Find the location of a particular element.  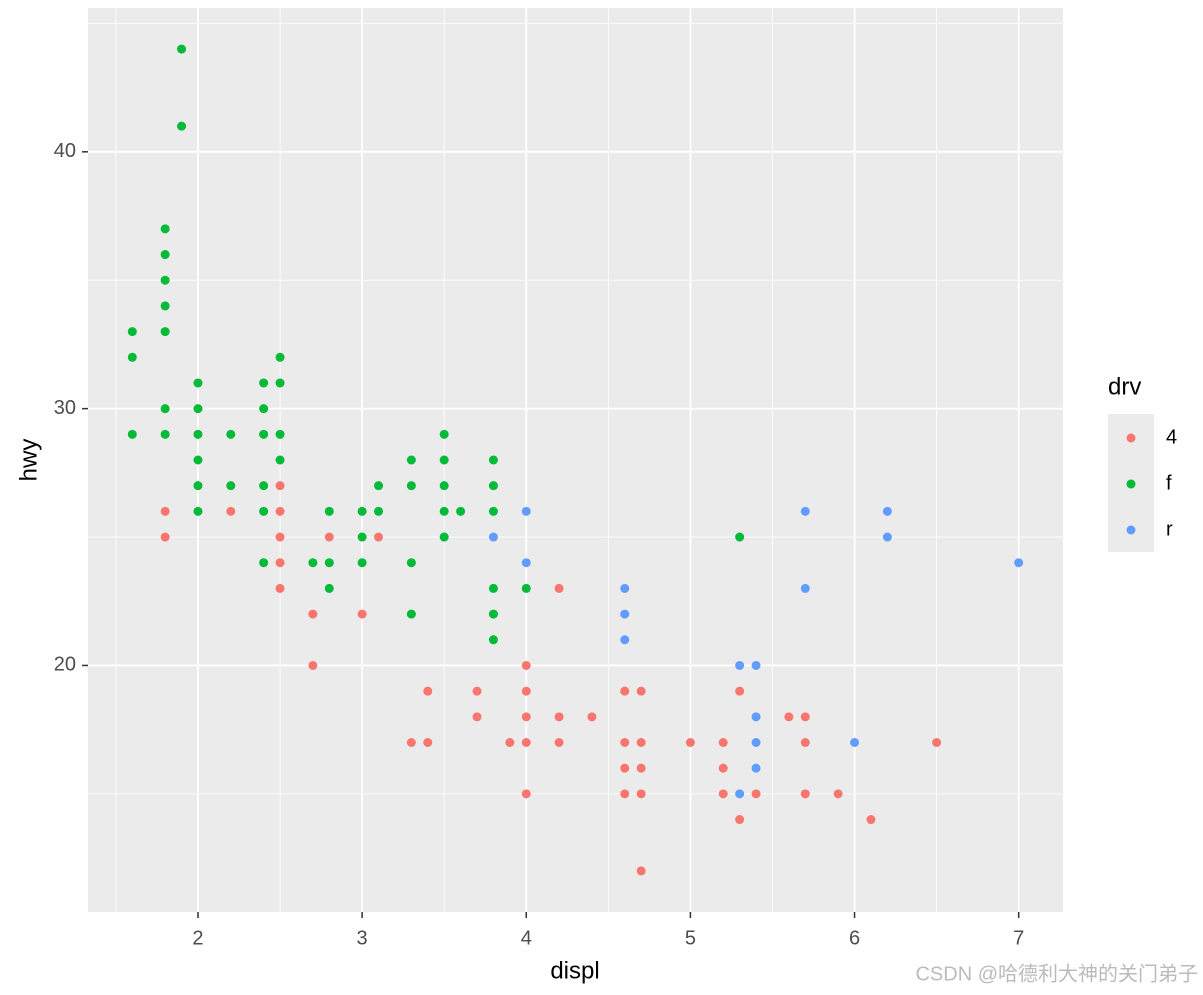

legend-label: 4 is located at coordinates (1171, 437).